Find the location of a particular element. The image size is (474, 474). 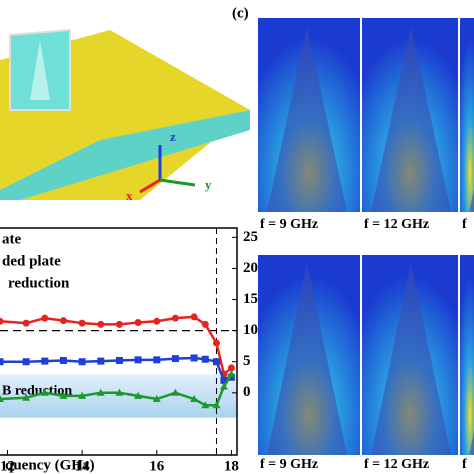

x-tick-label: 14 is located at coordinates (83, 466).